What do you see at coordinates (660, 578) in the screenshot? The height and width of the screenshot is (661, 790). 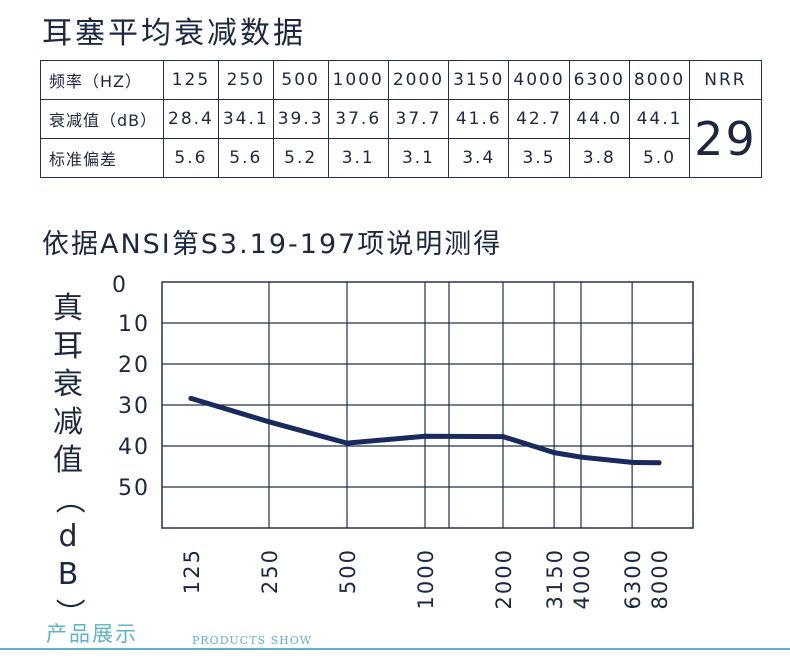 I see `x-tick-label: 8000` at bounding box center [660, 578].